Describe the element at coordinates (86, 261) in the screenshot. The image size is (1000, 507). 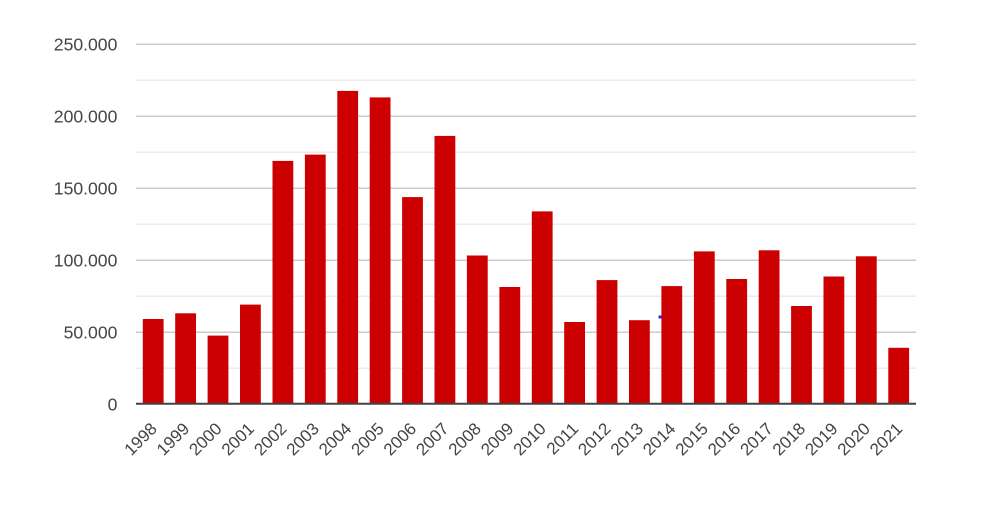
I see `svg-text: 100.000` at that location.